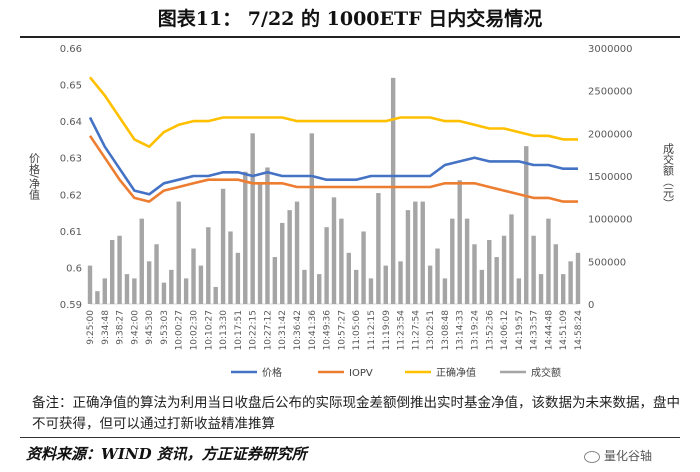 The width and height of the screenshot is (700, 472). Describe the element at coordinates (106, 327) in the screenshot. I see `x-tick-label: 9:34:48` at that location.